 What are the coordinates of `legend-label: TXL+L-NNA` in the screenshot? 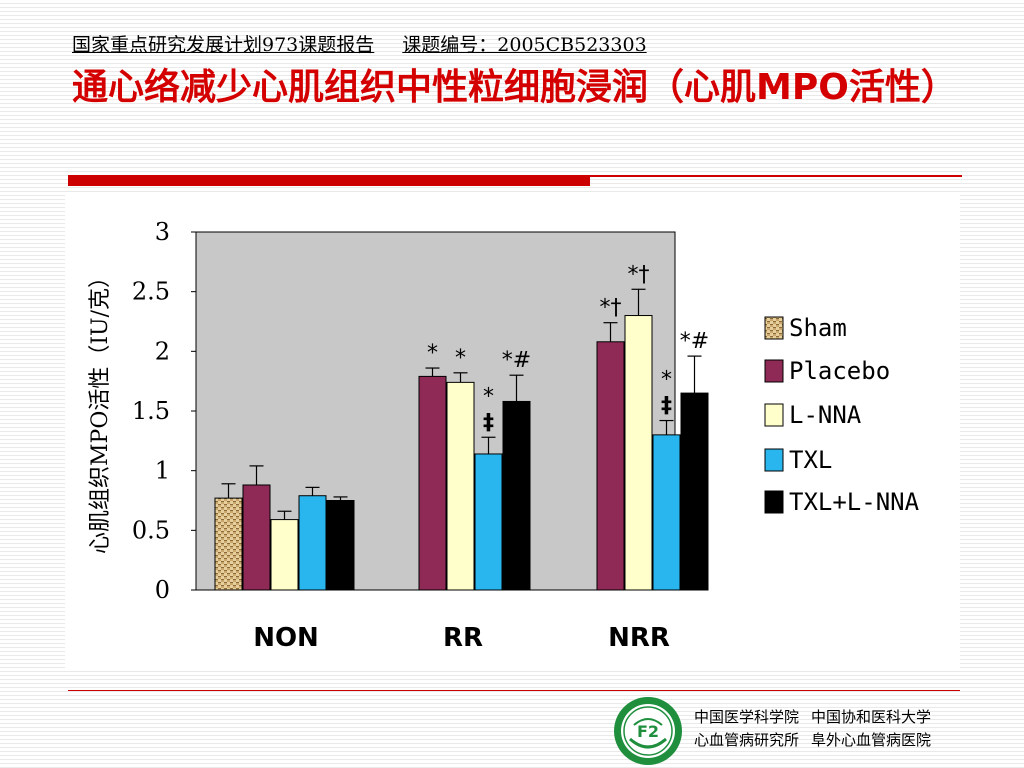 It's located at (854, 502).